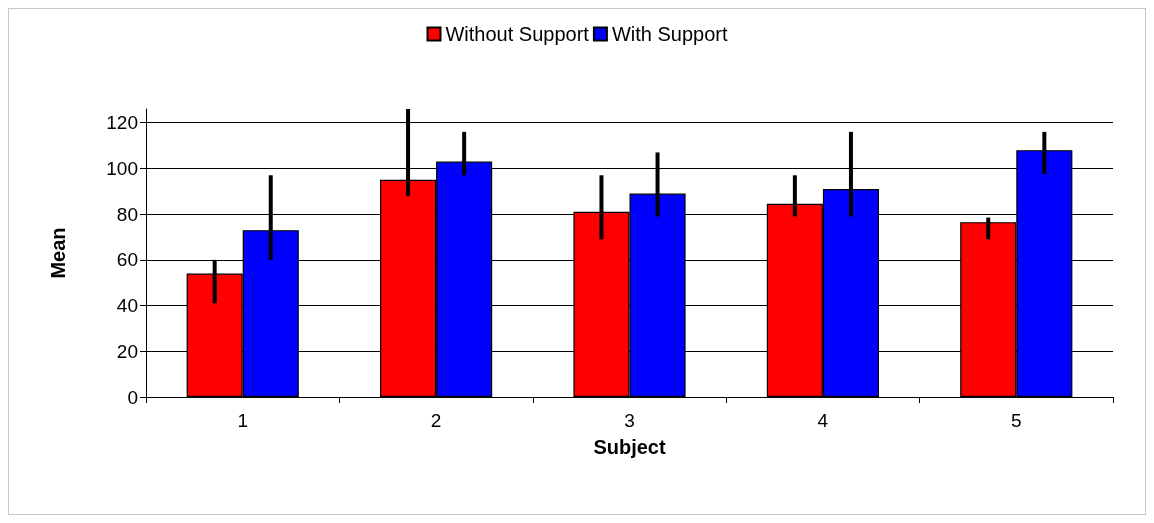 This screenshot has height=523, width=1154. Describe the element at coordinates (127, 260) in the screenshot. I see `y-tick-label: 60` at that location.